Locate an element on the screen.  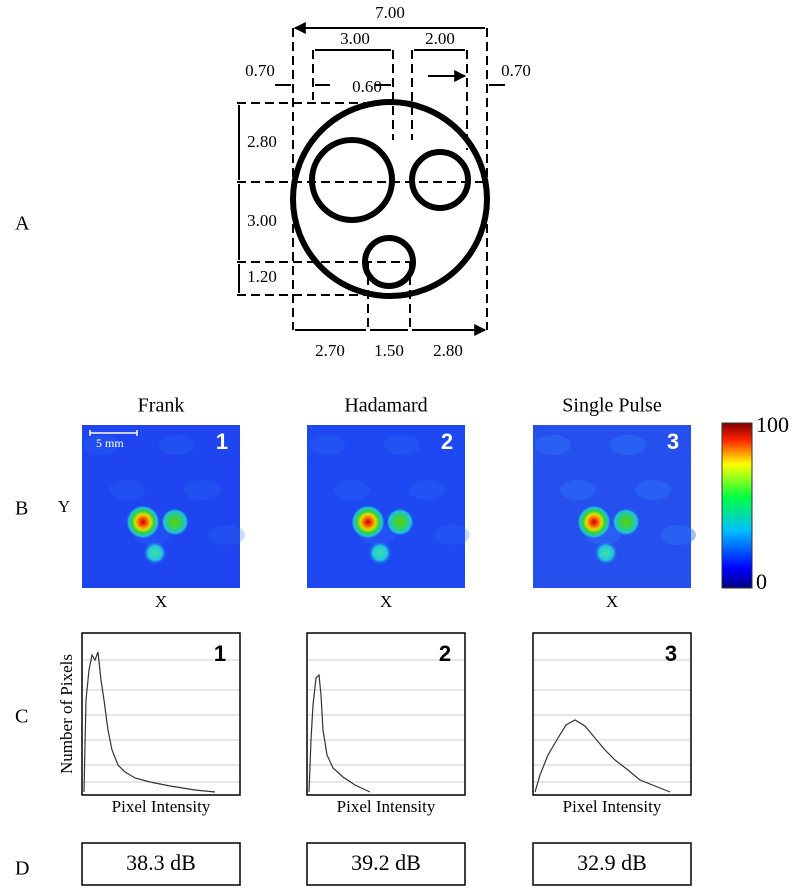
snr-value: 39.2 dB is located at coordinates (386, 862).